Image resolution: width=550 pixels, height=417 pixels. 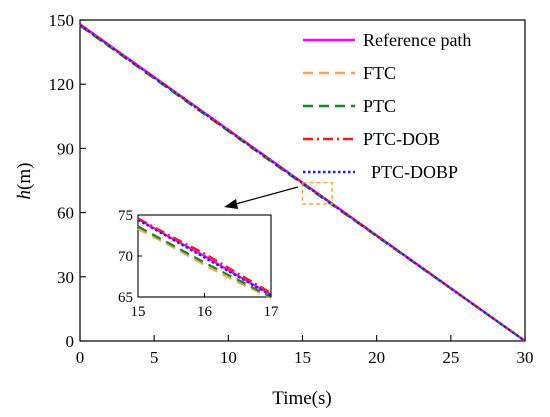 What do you see at coordinates (24, 195) in the screenshot?
I see `y-axis-label-symbol: h` at bounding box center [24, 195].